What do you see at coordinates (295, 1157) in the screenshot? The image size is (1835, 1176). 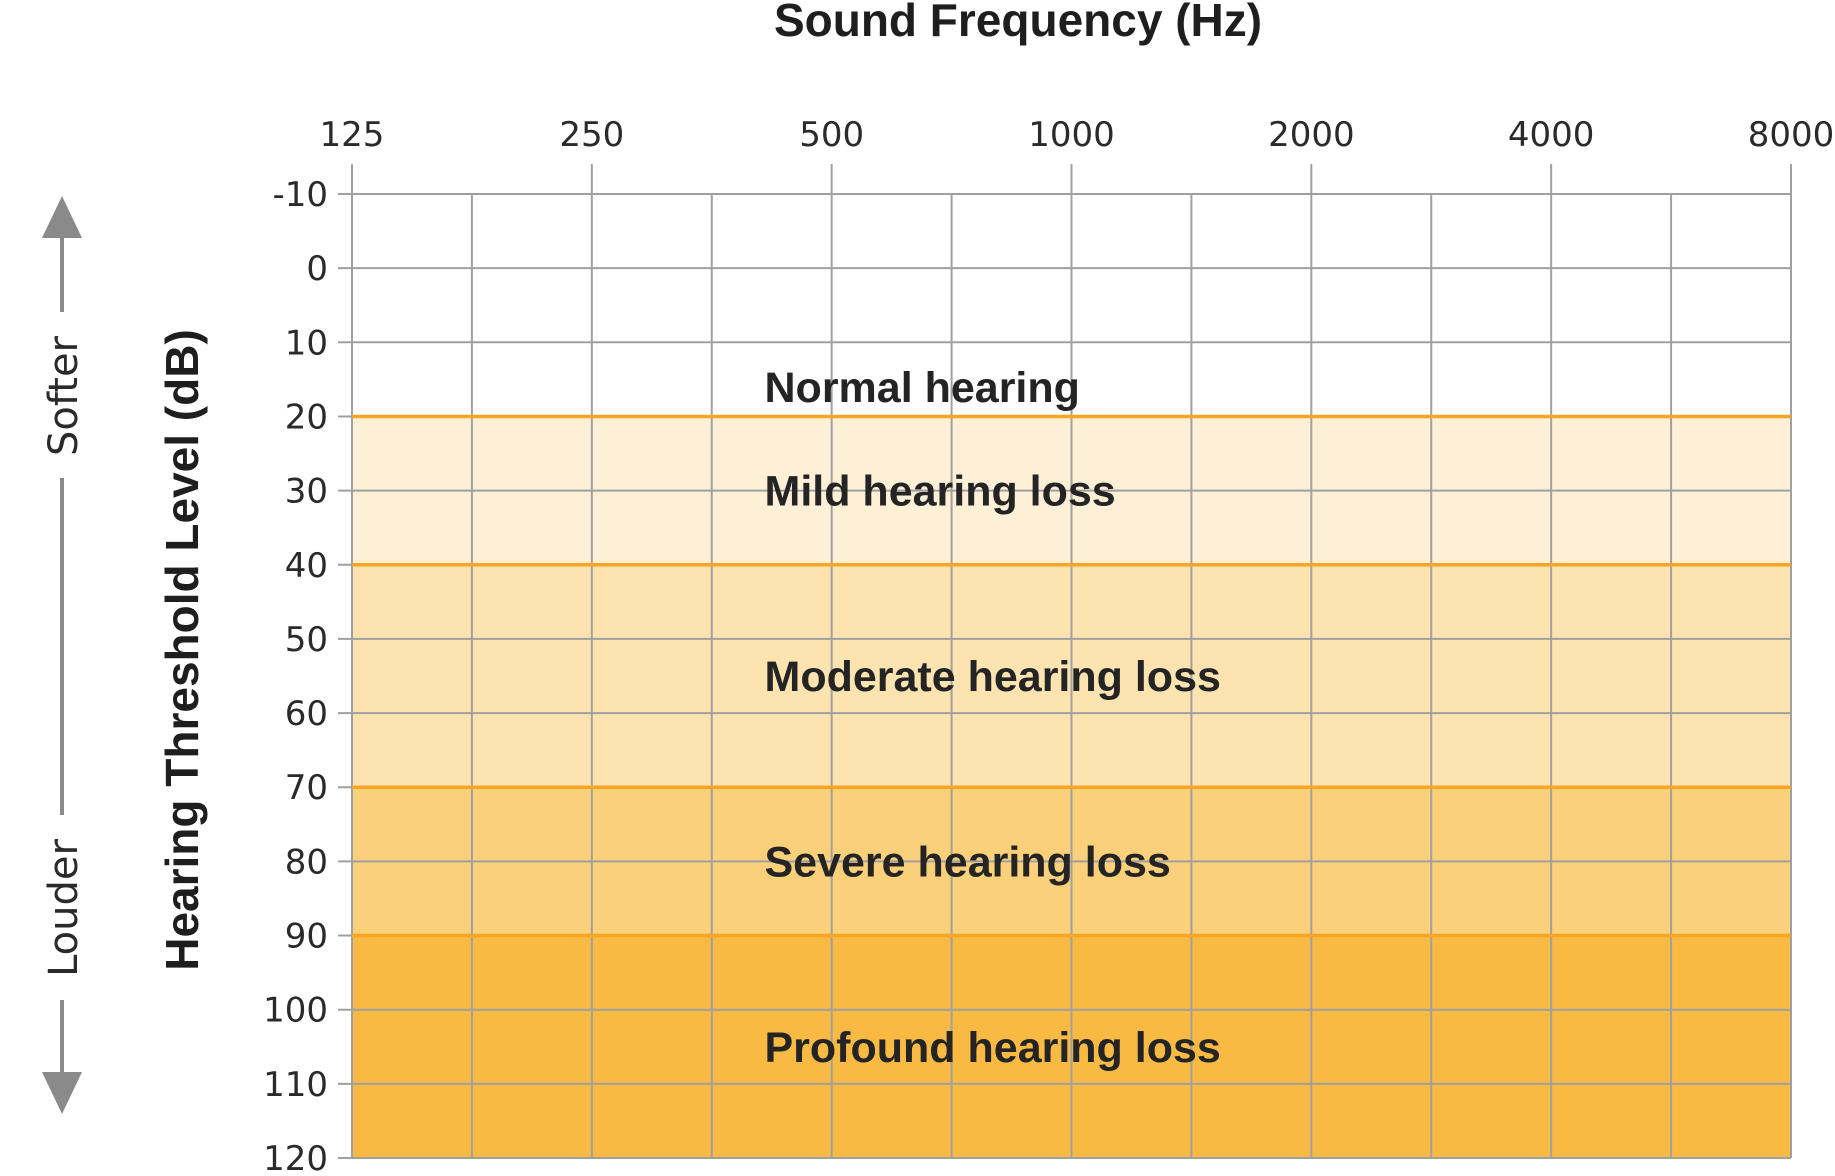 I see `y-tick-label: 120` at bounding box center [295, 1157].